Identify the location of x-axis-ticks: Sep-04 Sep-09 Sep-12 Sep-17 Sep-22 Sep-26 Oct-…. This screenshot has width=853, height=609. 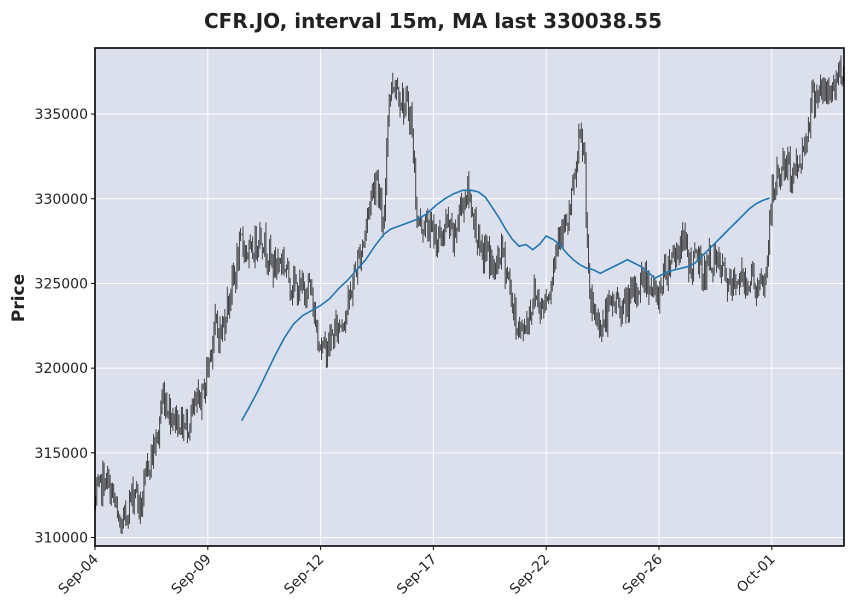
(417, 572).